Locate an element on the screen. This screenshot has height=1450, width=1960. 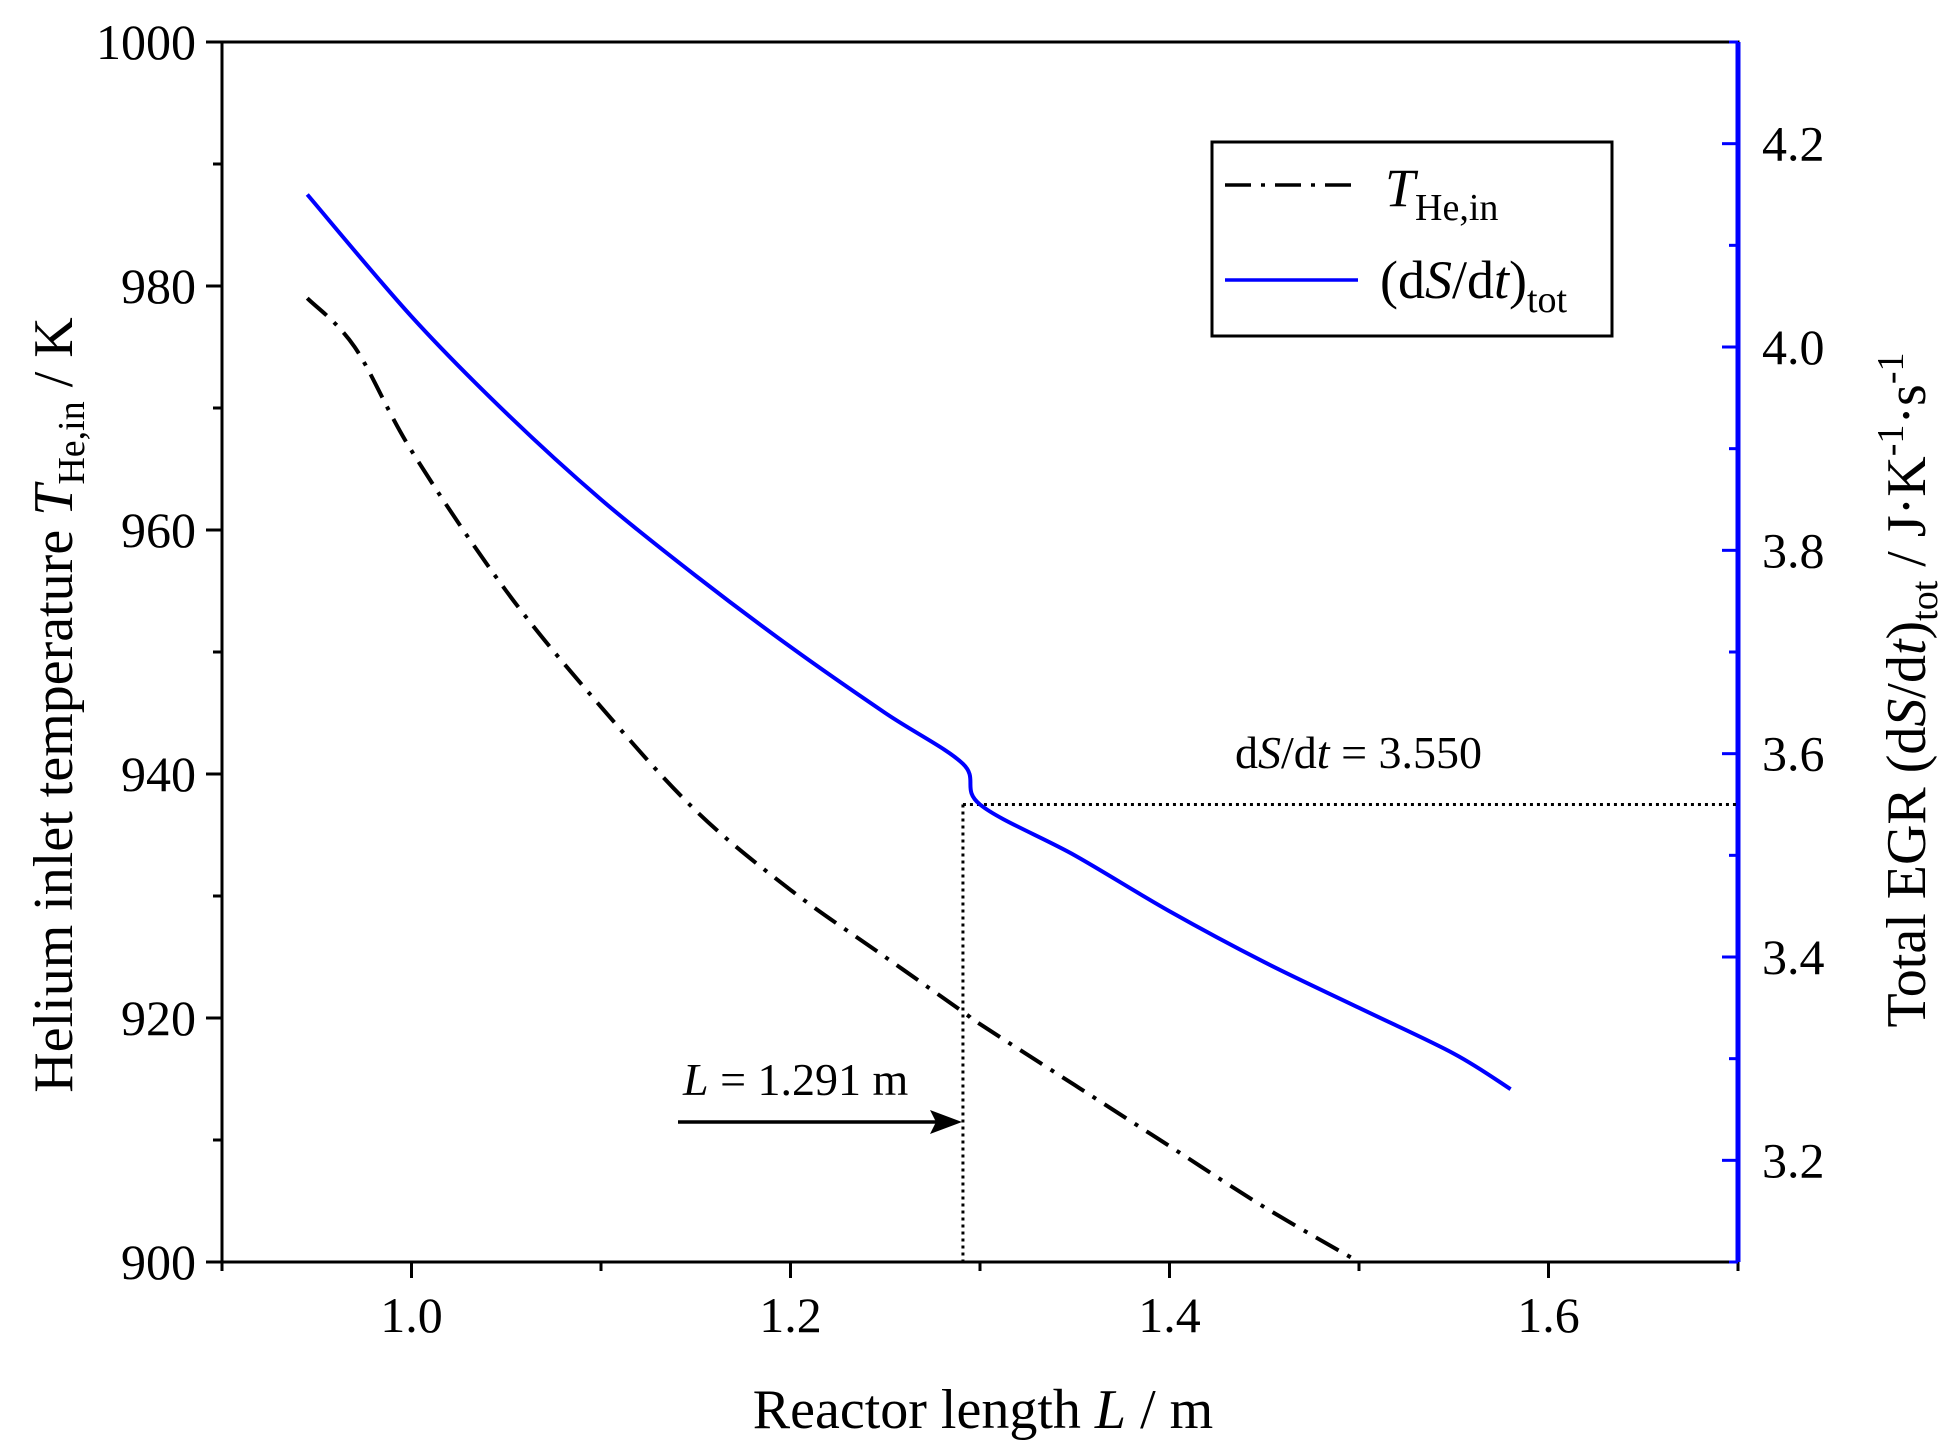
y-axis-right-title: Total EGR (dS/dt)tot / J·K-1·s-1 is located at coordinates (1908, 689).